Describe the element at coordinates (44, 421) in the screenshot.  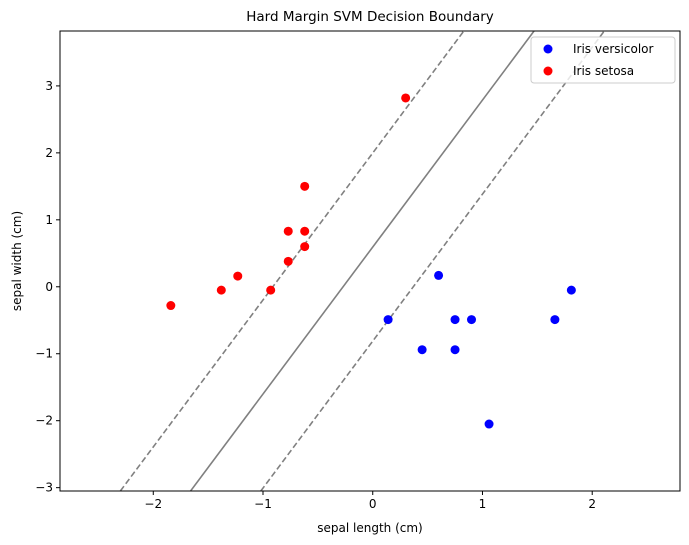
I see `y-tick-label: −2` at that location.